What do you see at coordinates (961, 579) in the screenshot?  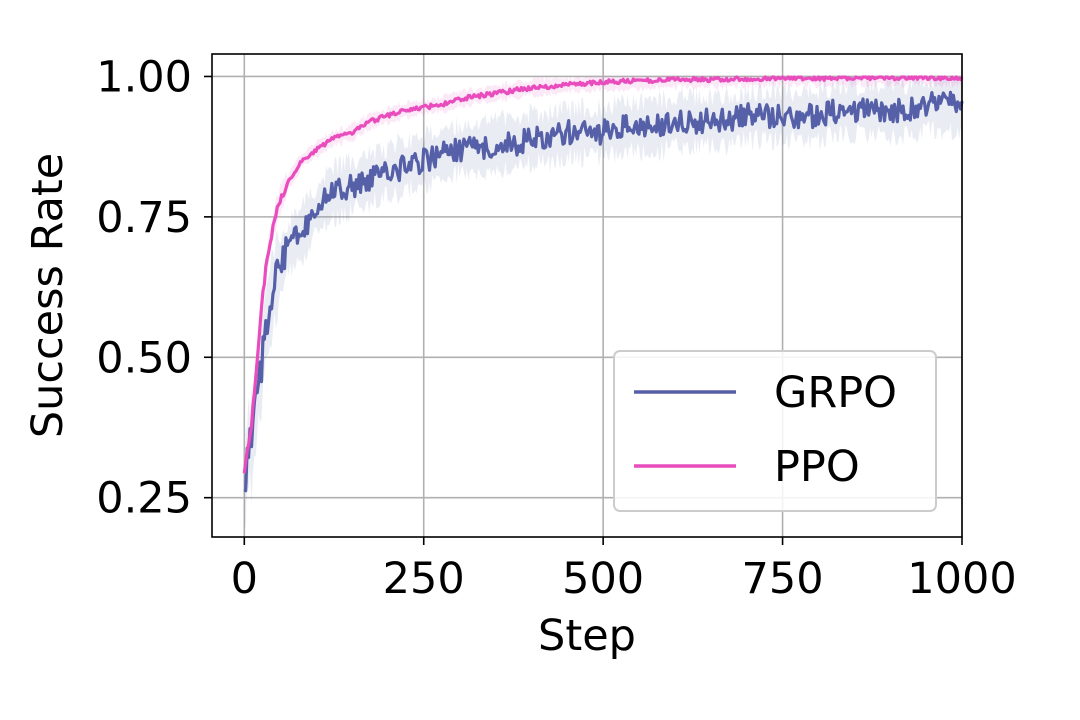 I see `x-tick-label: 1000` at bounding box center [961, 579].